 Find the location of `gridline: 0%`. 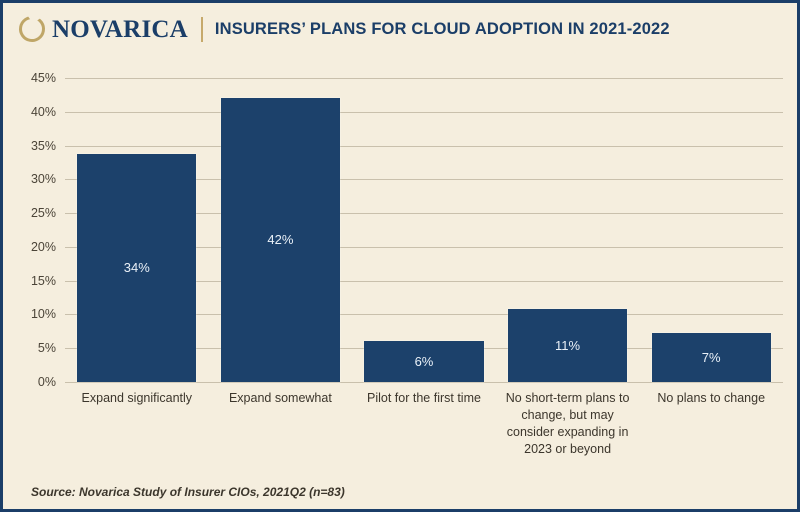

gridline: 0% is located at coordinates (410, 382).